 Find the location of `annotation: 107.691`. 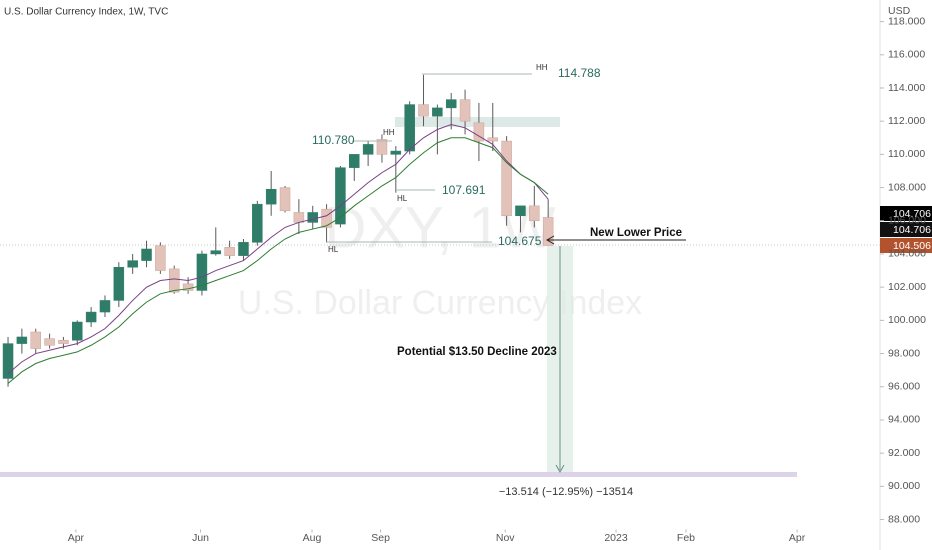

annotation: 107.691 is located at coordinates (464, 190).